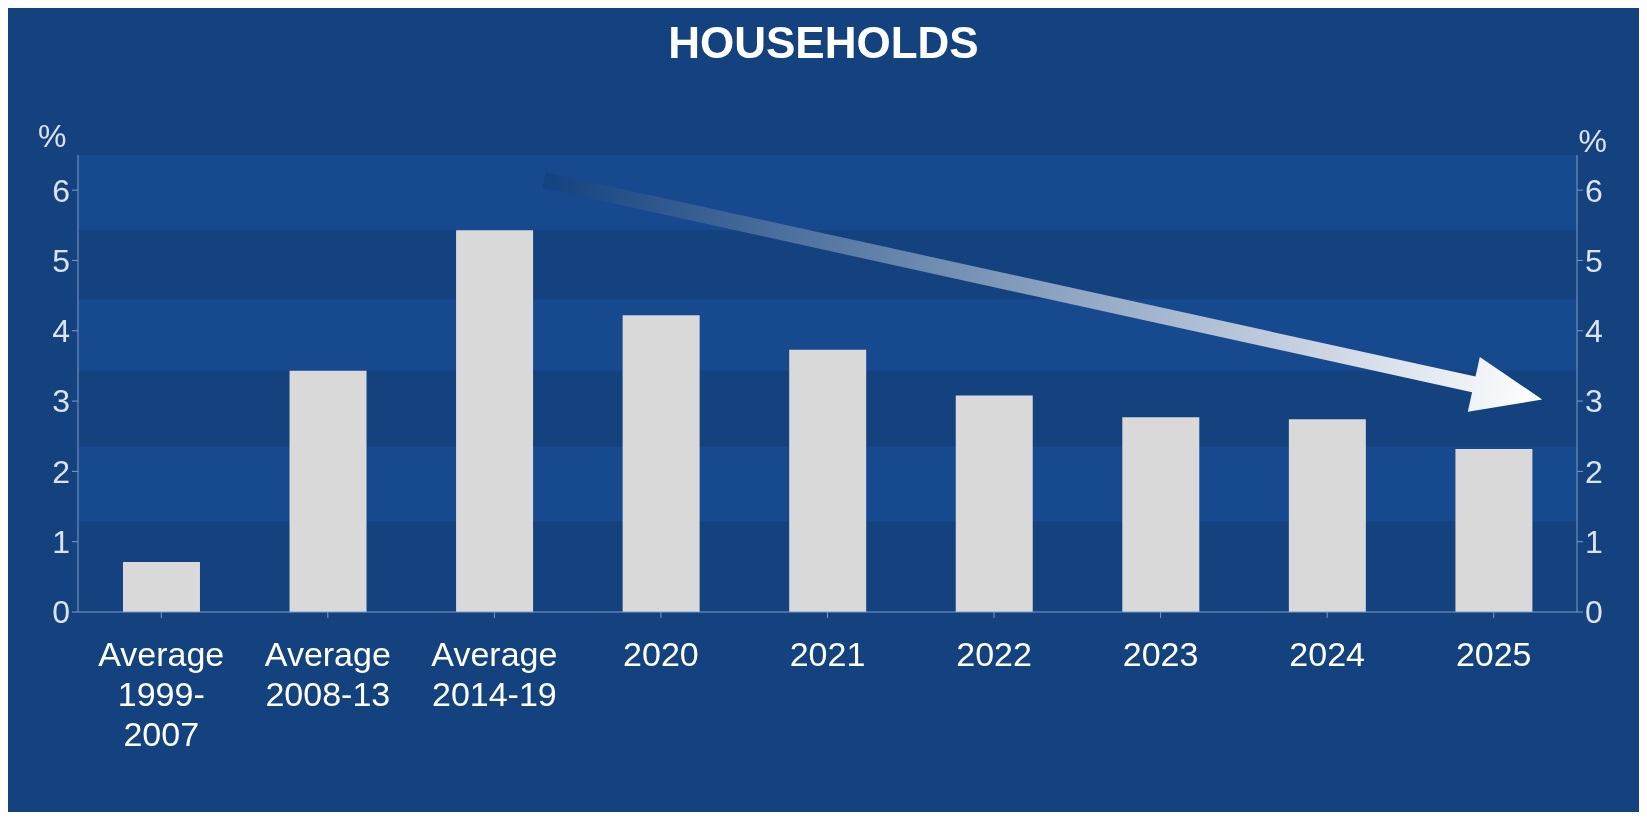  What do you see at coordinates (61, 542) in the screenshot?
I see `y-tick-label: 1` at bounding box center [61, 542].